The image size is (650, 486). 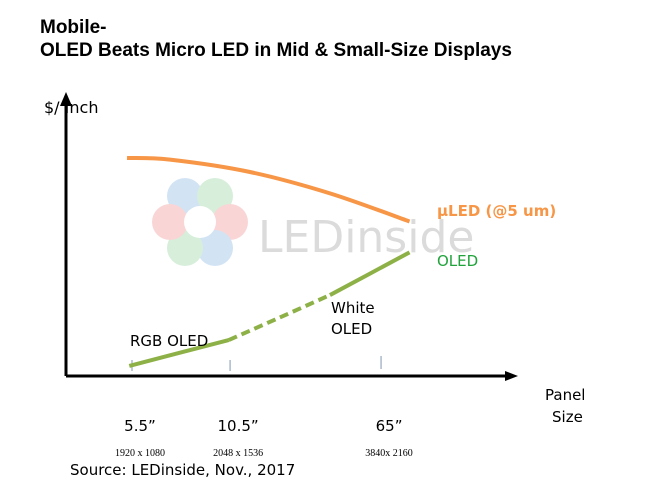 I want to click on x-tick-resolution: 1920 x 1080, so click(x=140, y=453).